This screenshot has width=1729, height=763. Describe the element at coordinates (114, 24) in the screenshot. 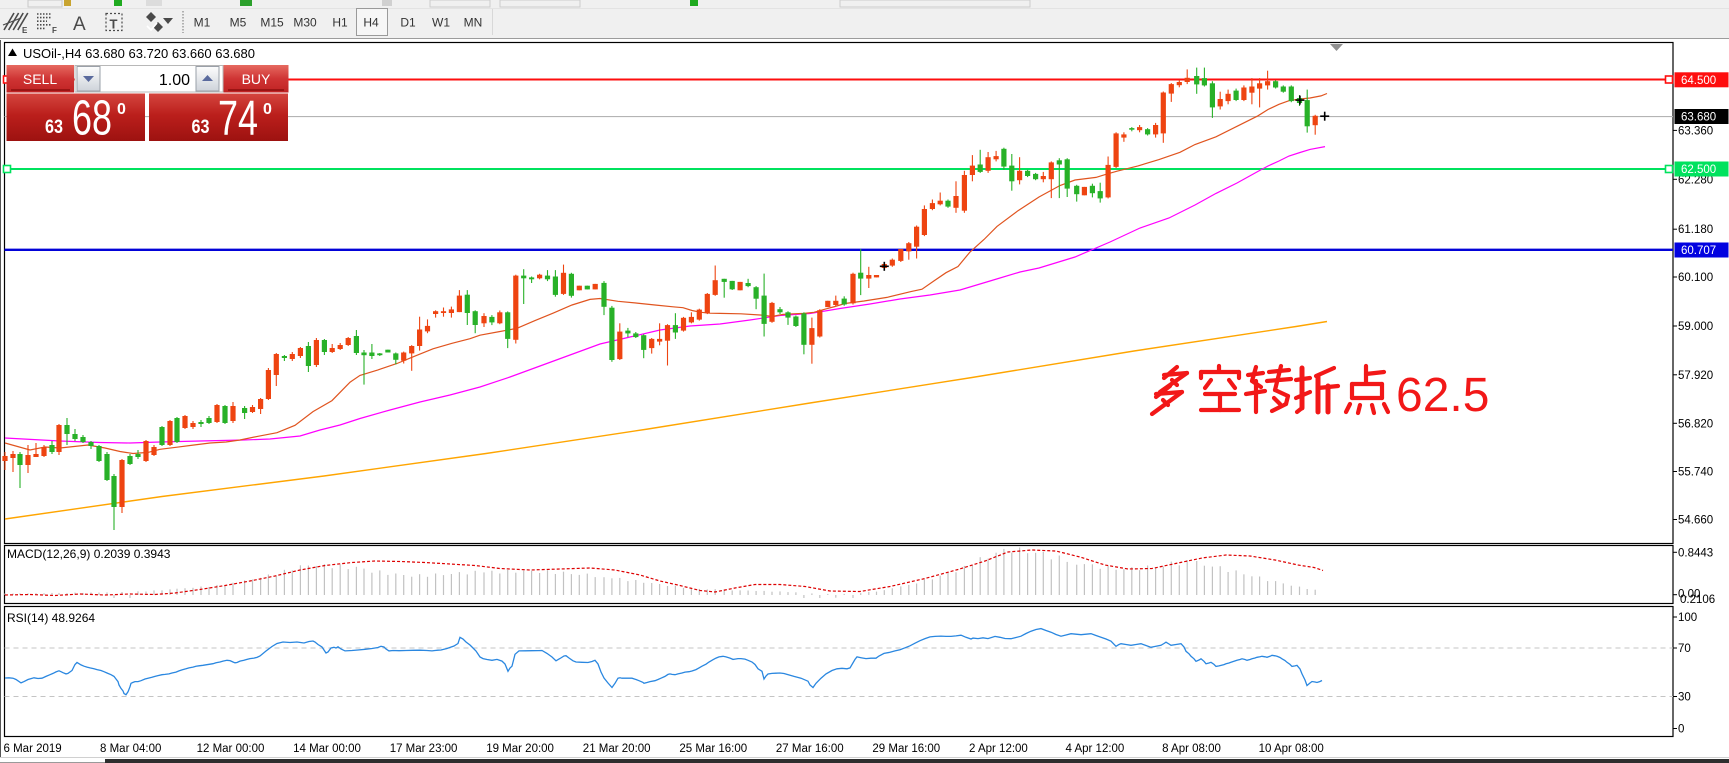

I see `svg-text: T` at that location.